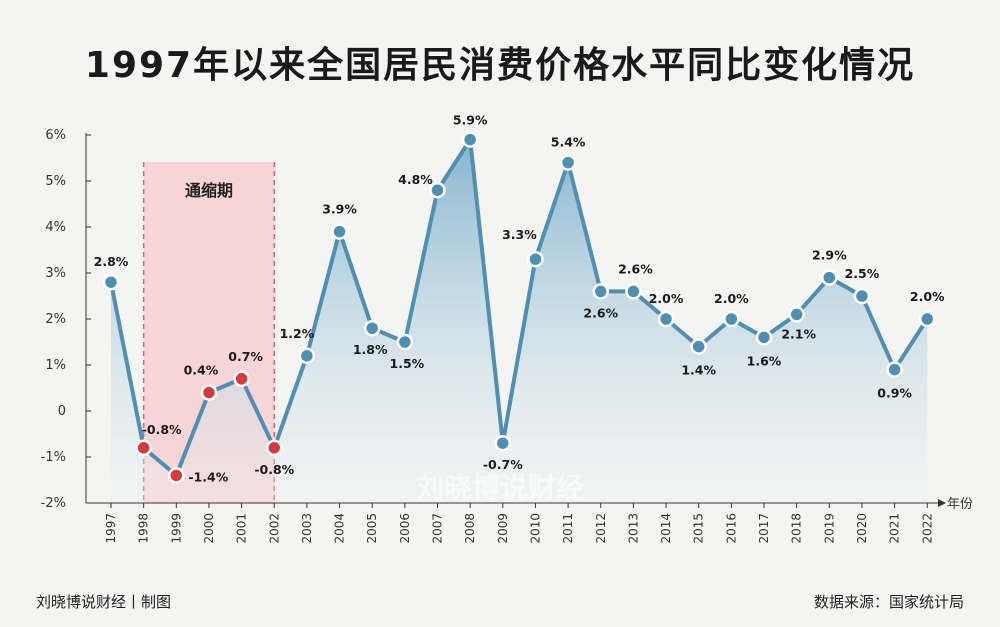  What do you see at coordinates (208, 476) in the screenshot?
I see `data-label: -1.4%` at bounding box center [208, 476].